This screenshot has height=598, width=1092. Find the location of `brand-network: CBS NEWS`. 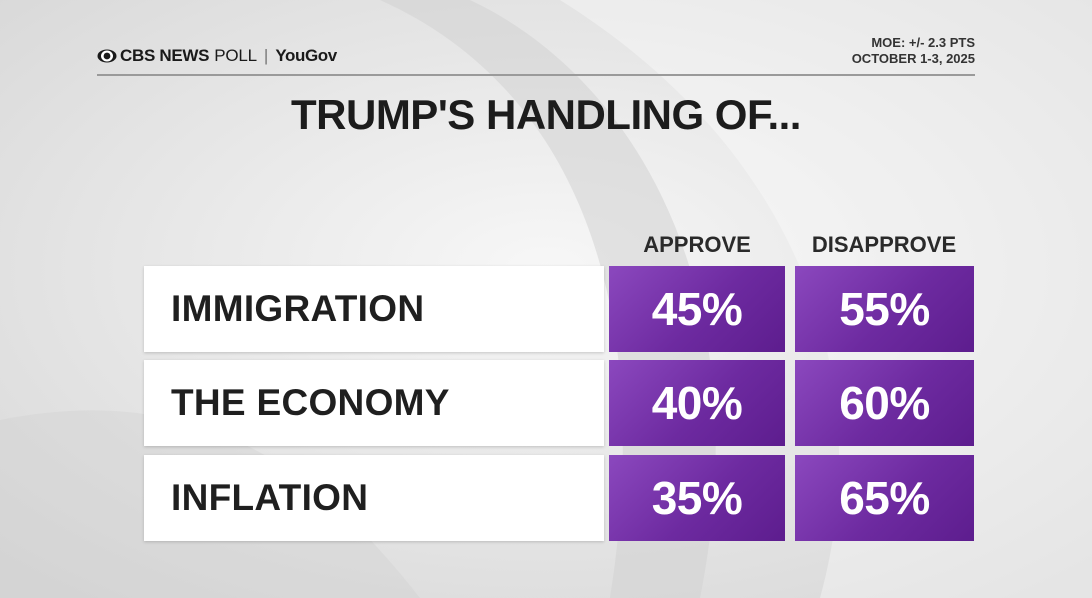

brand-network: CBS NEWS is located at coordinates (165, 55).